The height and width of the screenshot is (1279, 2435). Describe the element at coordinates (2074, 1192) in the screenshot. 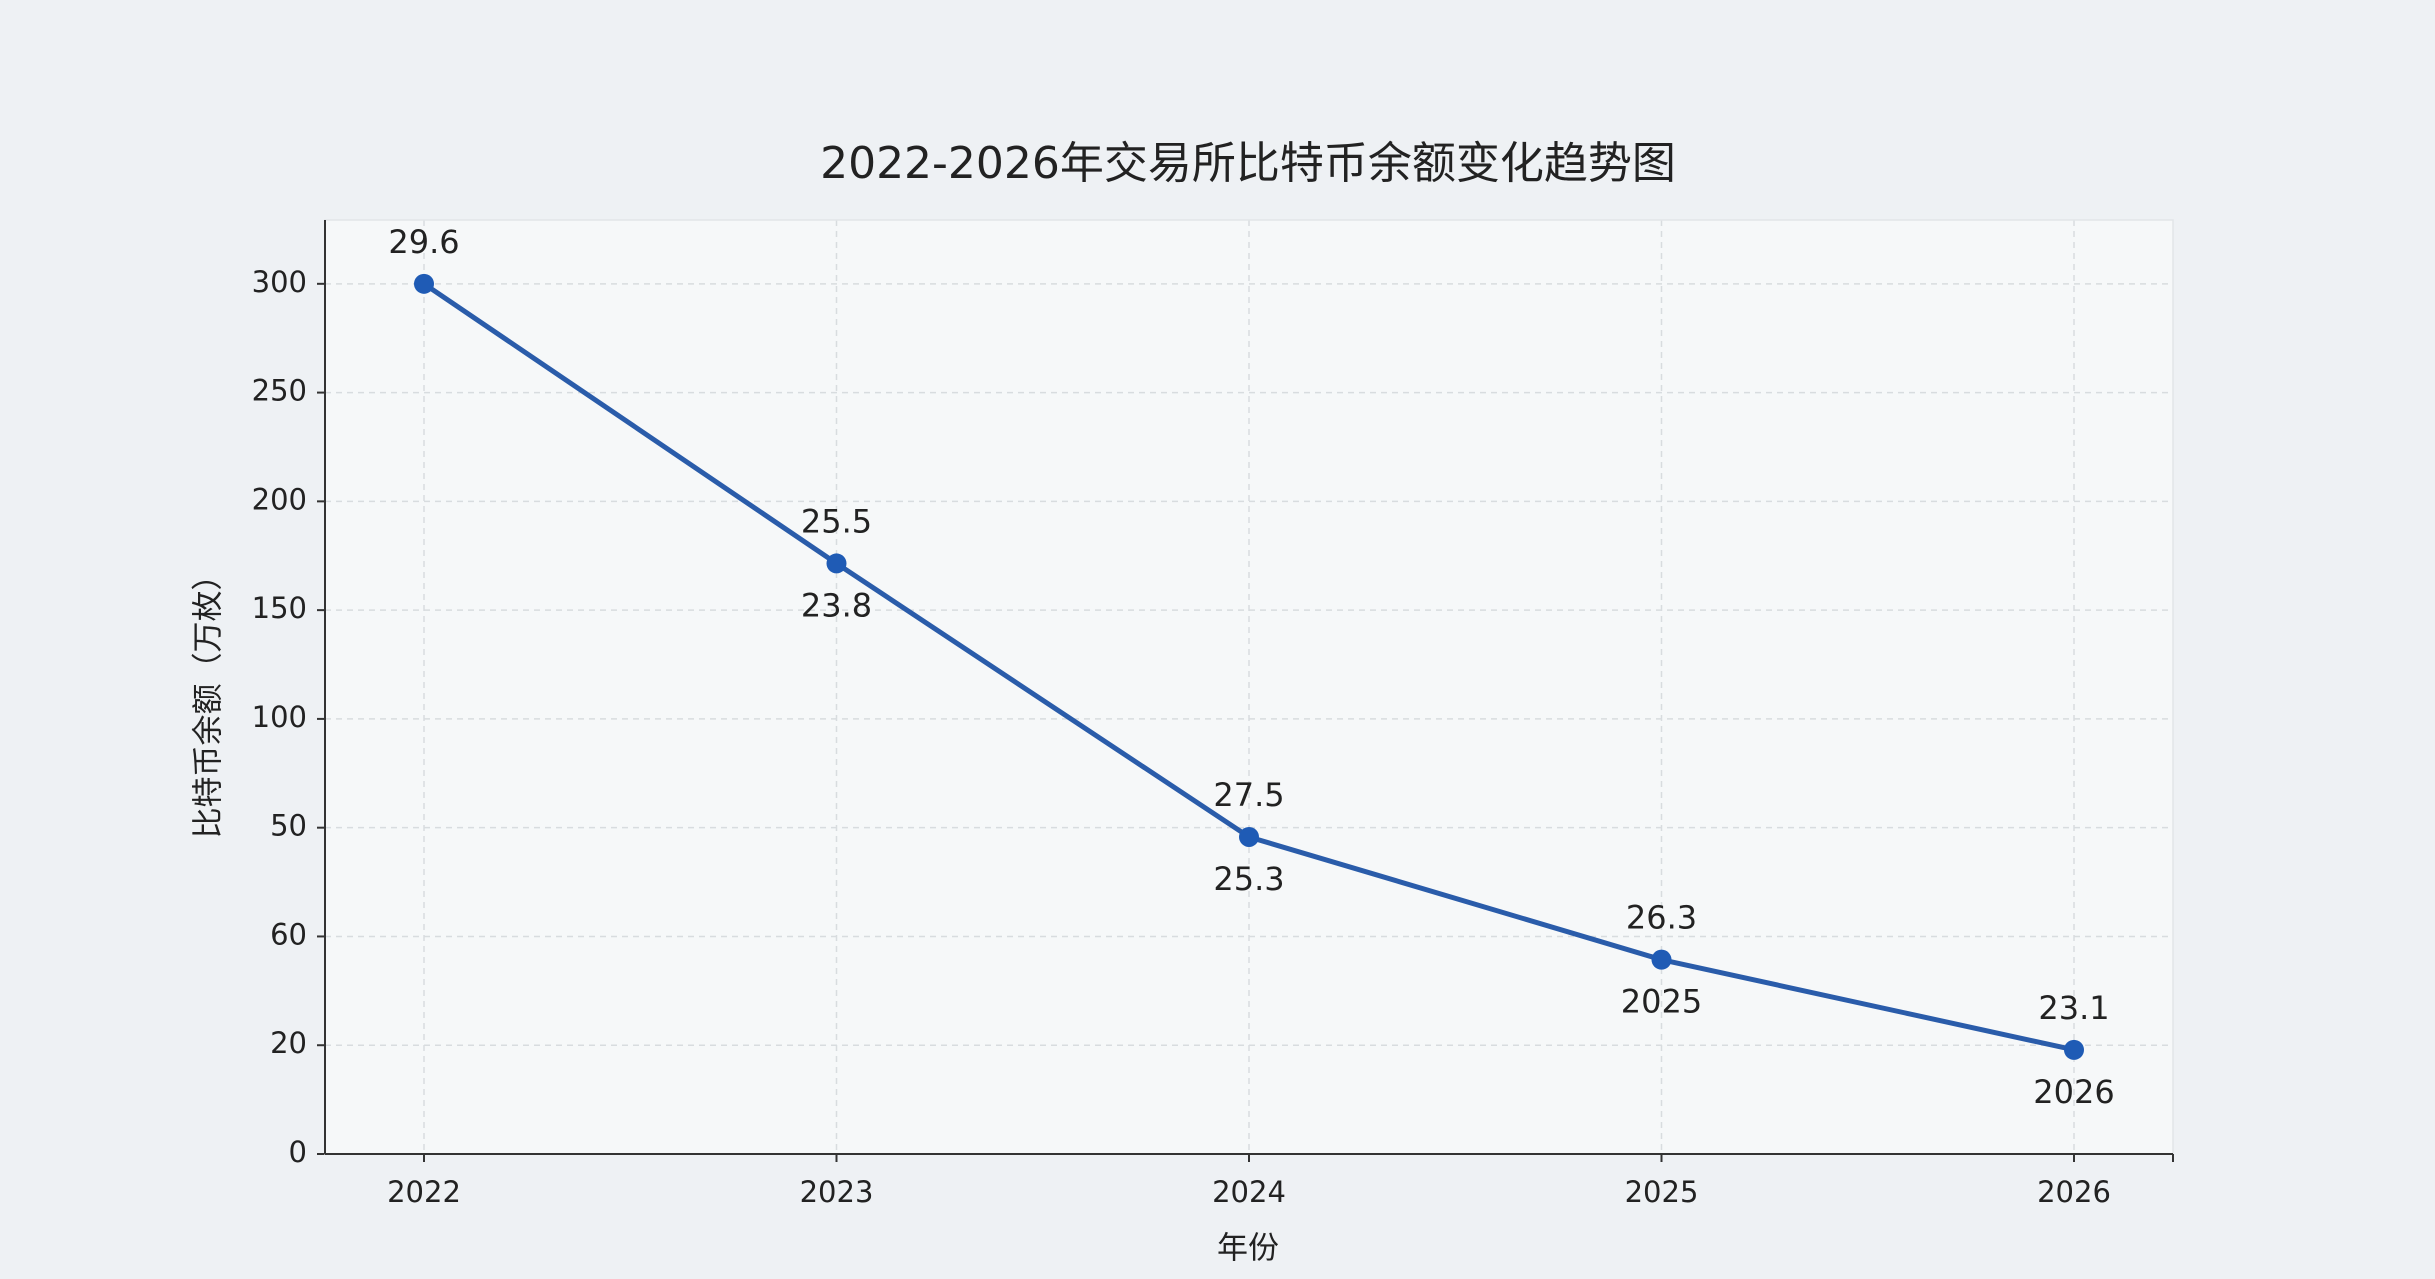

I see `x-tick-label: 2026` at that location.